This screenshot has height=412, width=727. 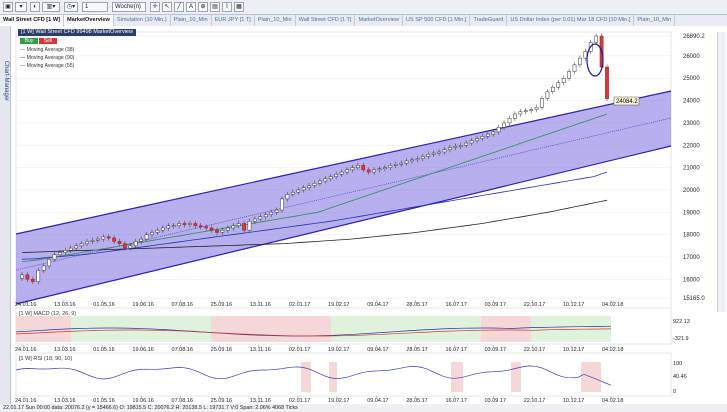 I want to click on macd-value-low: -321.9, so click(x=681, y=339).